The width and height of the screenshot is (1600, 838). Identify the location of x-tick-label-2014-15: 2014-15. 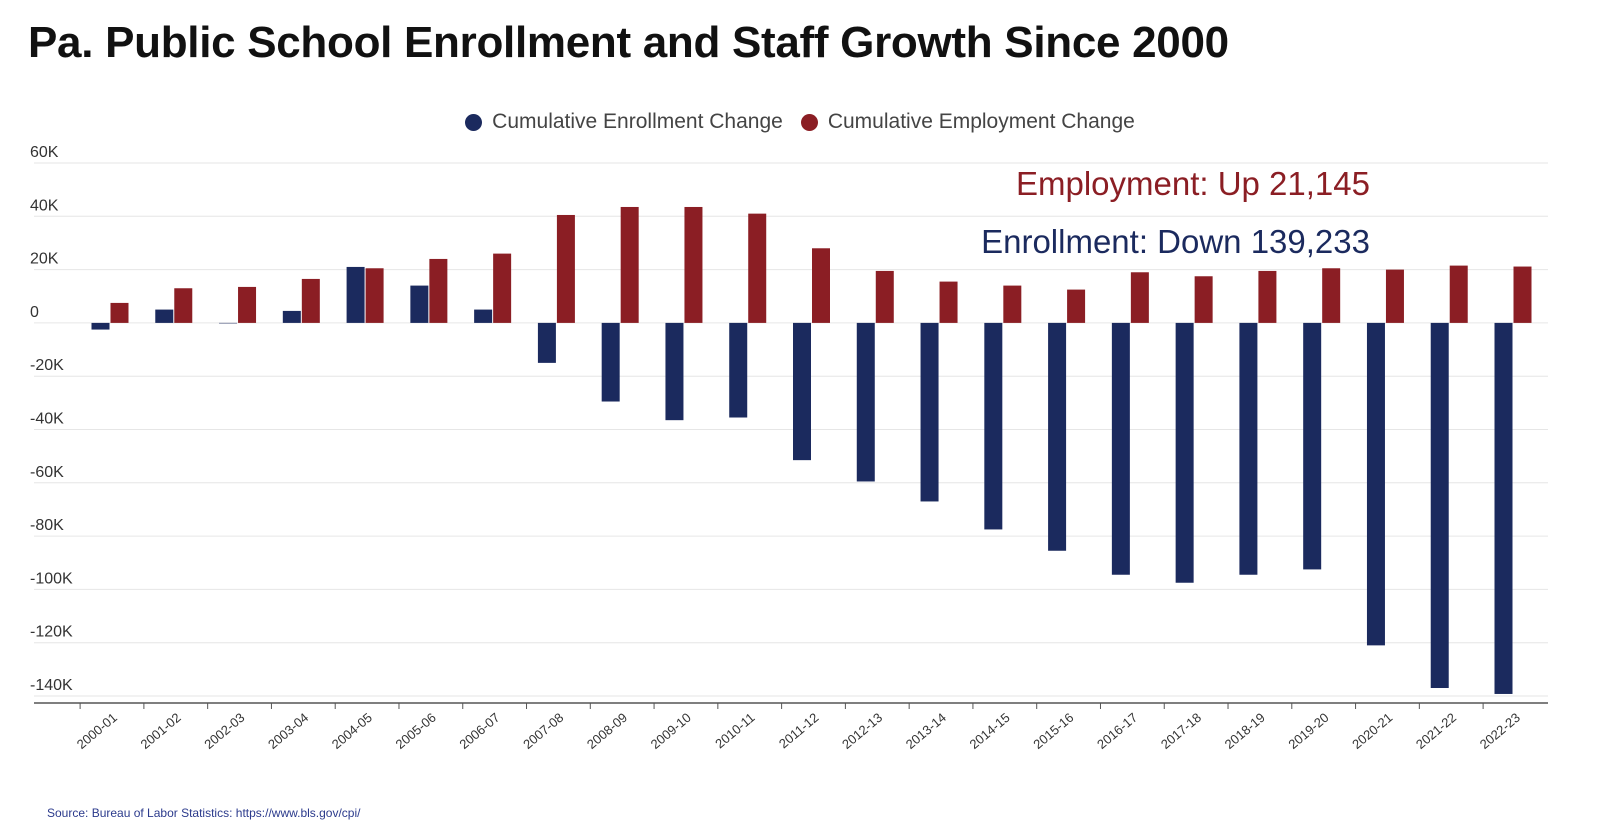
(990, 731).